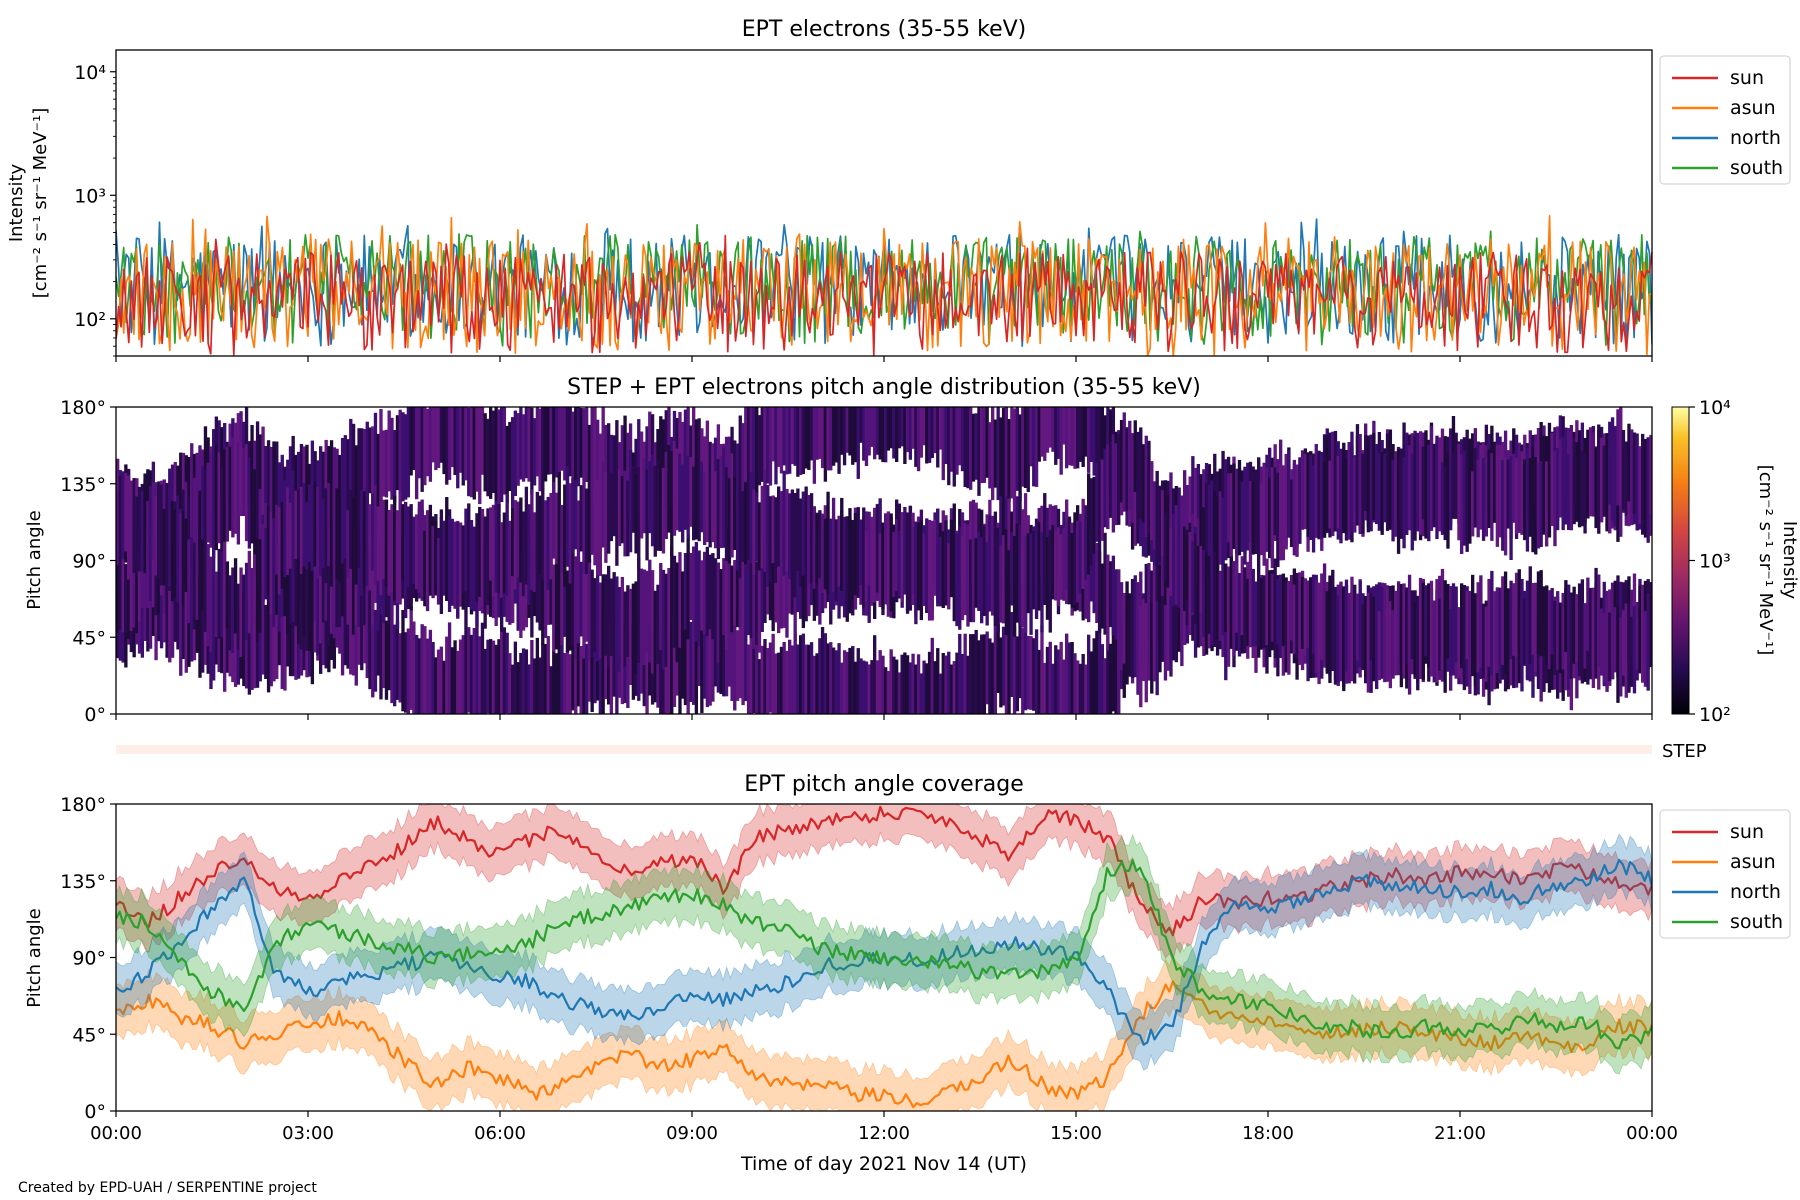  What do you see at coordinates (884, 1032) in the screenshot?
I see `coverage-band-asun` at bounding box center [884, 1032].